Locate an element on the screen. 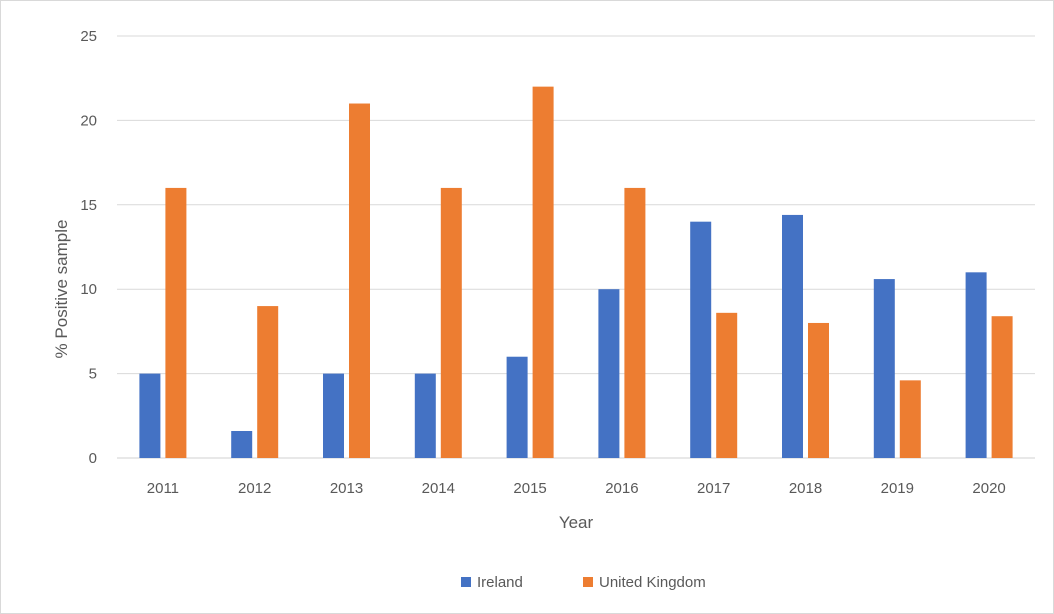 The height and width of the screenshot is (614, 1054). bar-united-kingdom-2015 is located at coordinates (543, 272).